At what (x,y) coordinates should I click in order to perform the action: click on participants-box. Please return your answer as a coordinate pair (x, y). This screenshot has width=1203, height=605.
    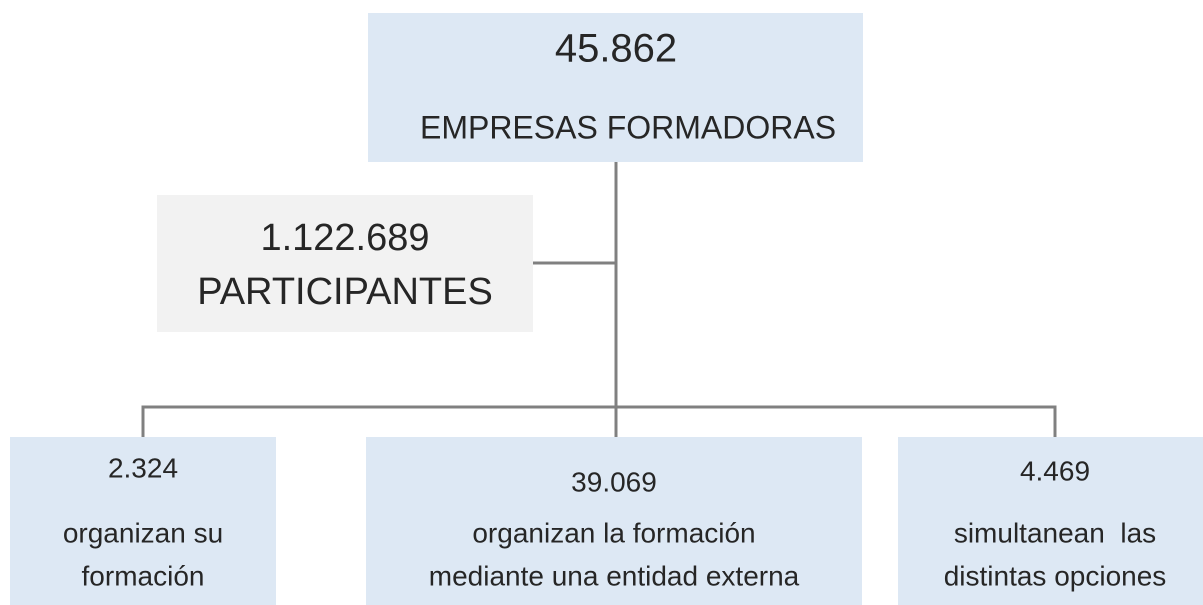
    Looking at the image, I should click on (345, 263).